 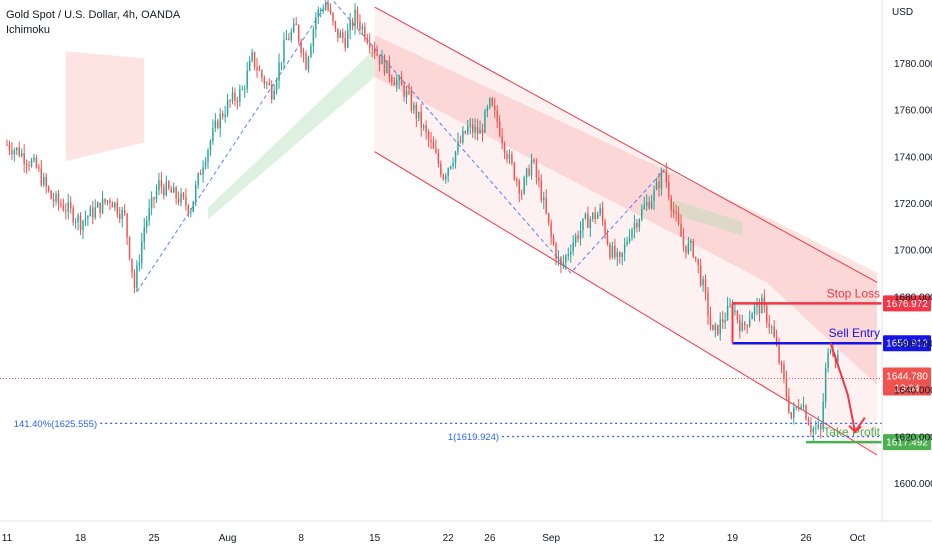 I want to click on projection-arrow, so click(x=847, y=388).